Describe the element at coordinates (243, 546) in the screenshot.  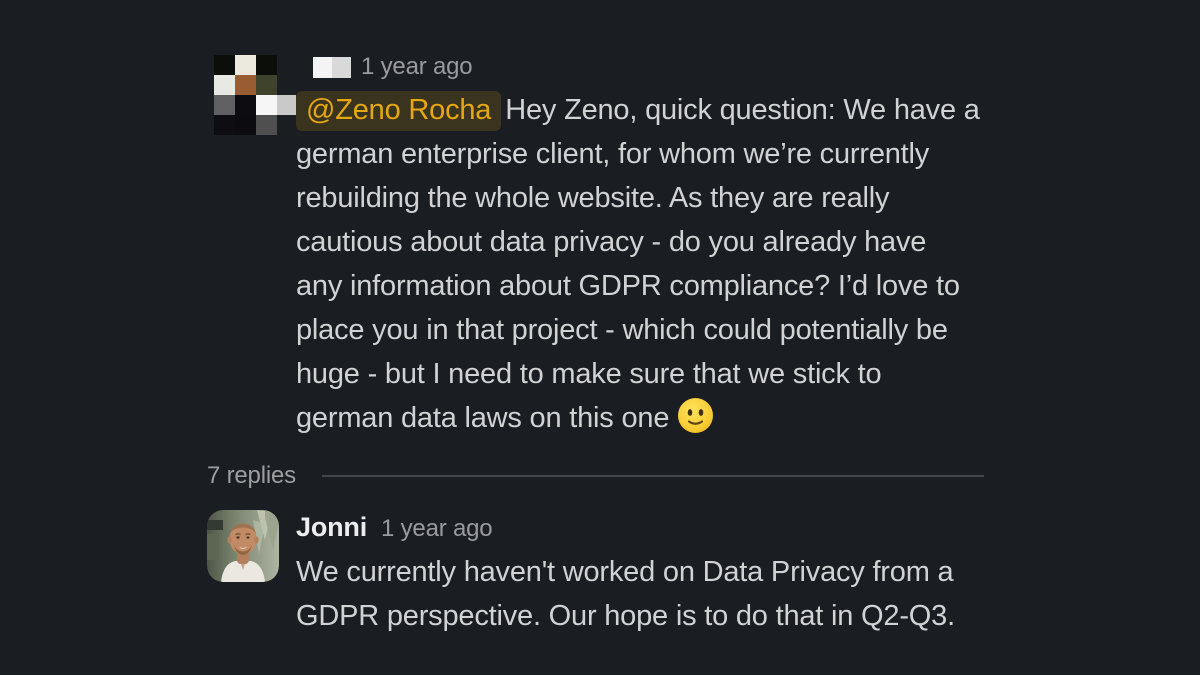
I see `reply-author-avatar` at that location.